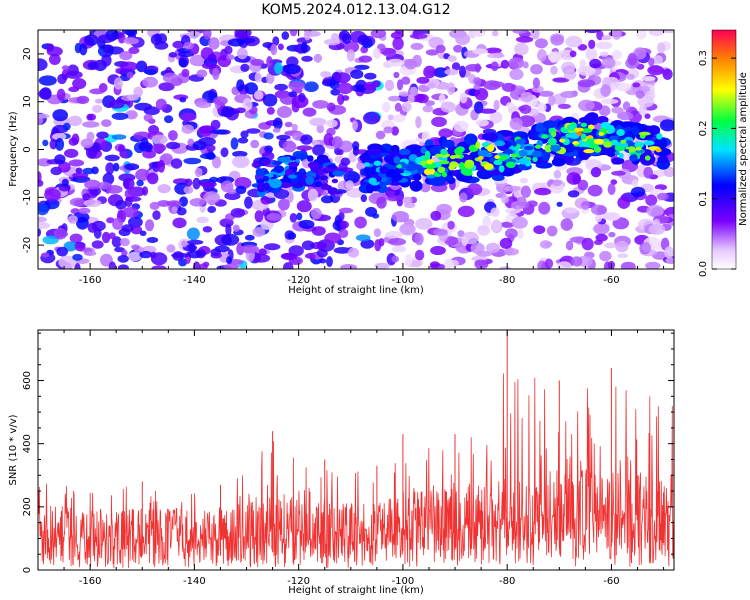 The width and height of the screenshot is (750, 600). I want to click on colorbar-ticks: 0.0 0.1 0.2 0.3, so click(717, 163).